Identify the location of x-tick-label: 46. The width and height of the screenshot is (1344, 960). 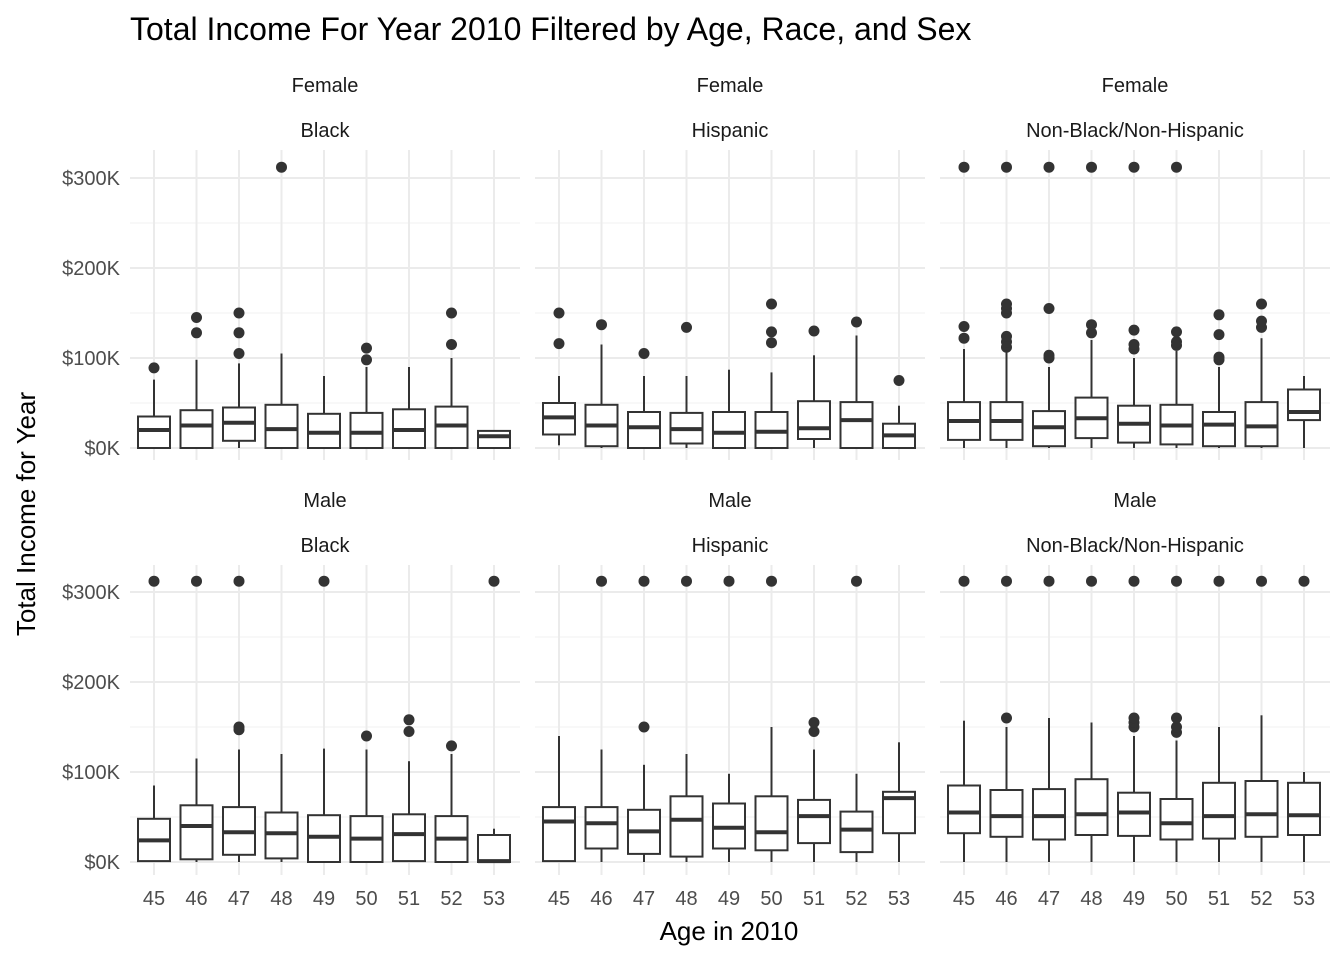
(1006, 899).